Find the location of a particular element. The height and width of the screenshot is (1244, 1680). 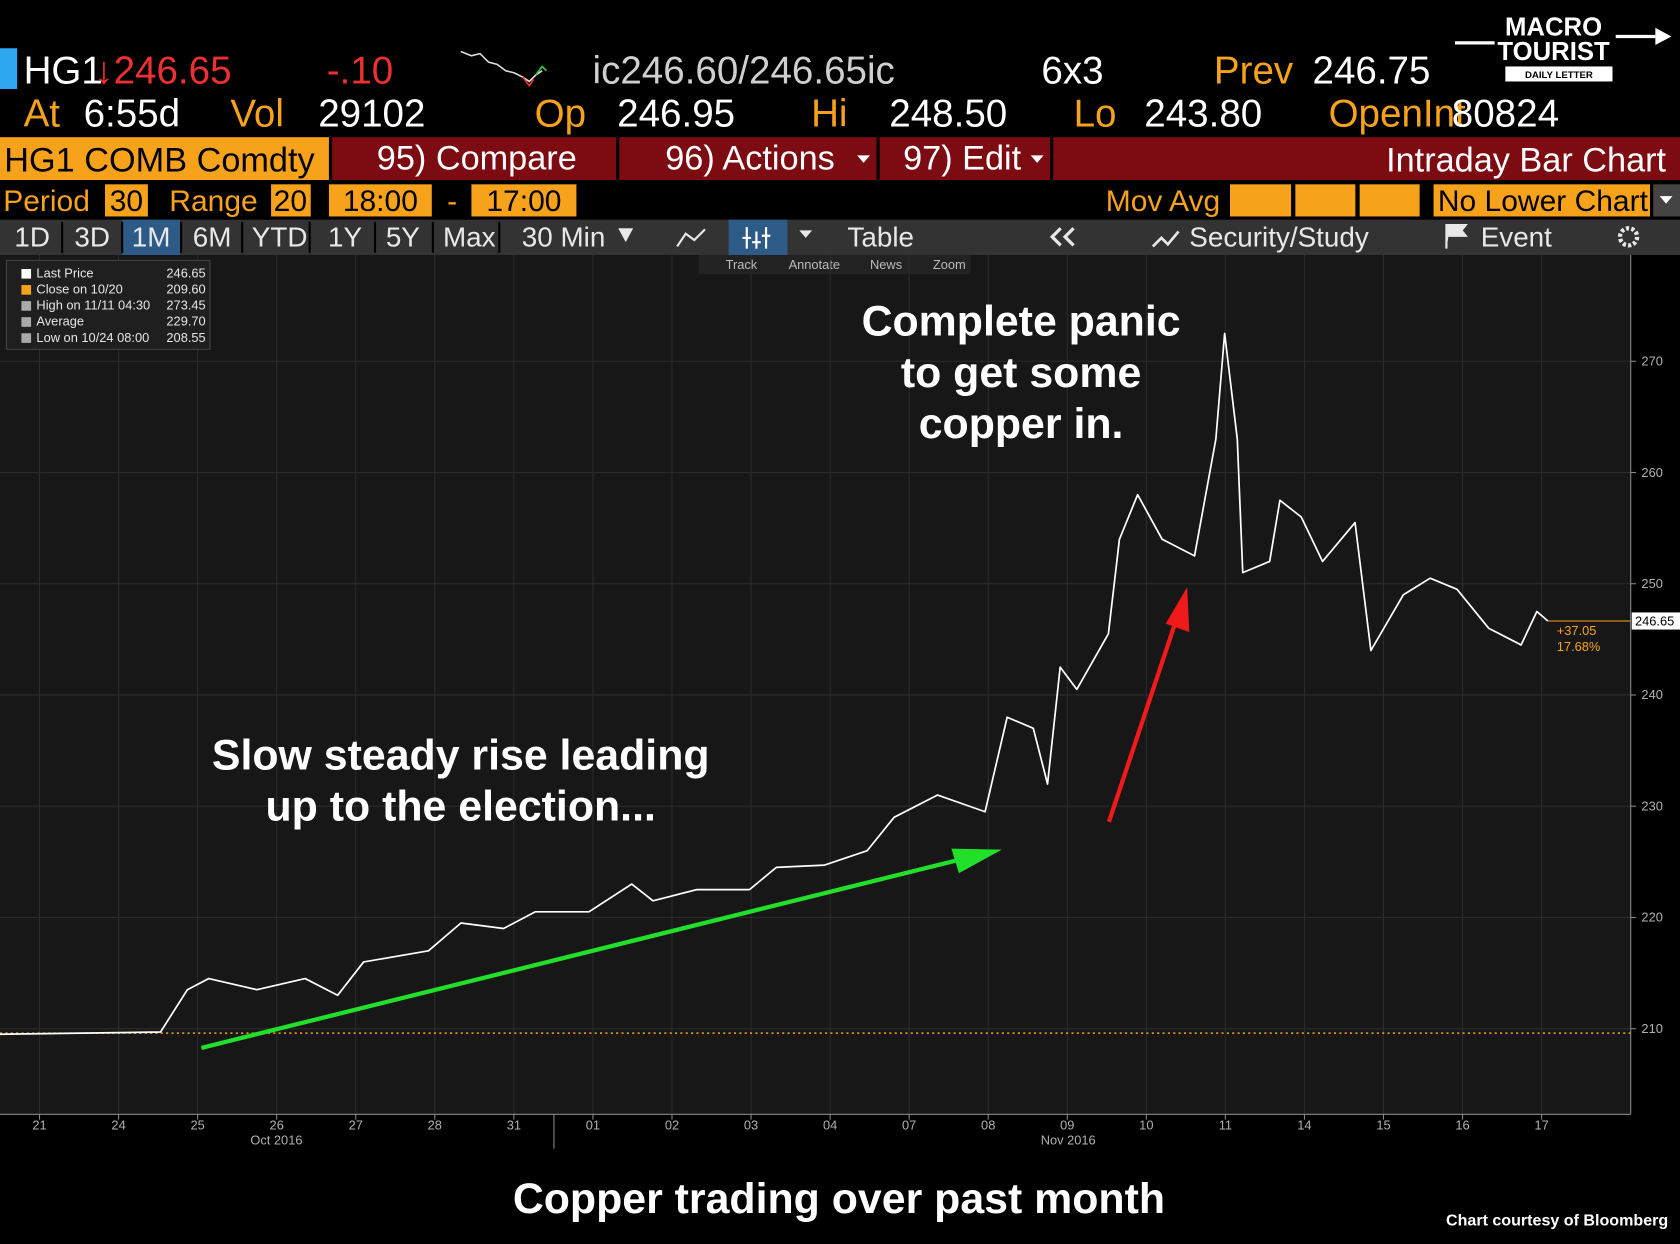

actions-button: 96) Actions is located at coordinates (750, 158).